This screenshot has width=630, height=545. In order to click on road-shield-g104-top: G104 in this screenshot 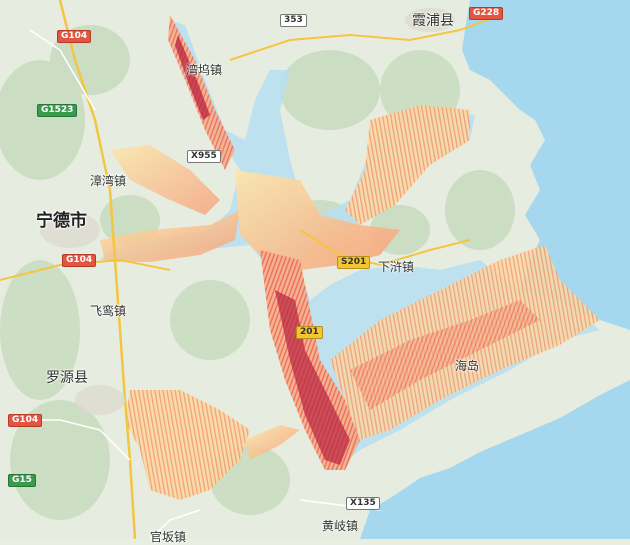, I will do `click(74, 36)`.